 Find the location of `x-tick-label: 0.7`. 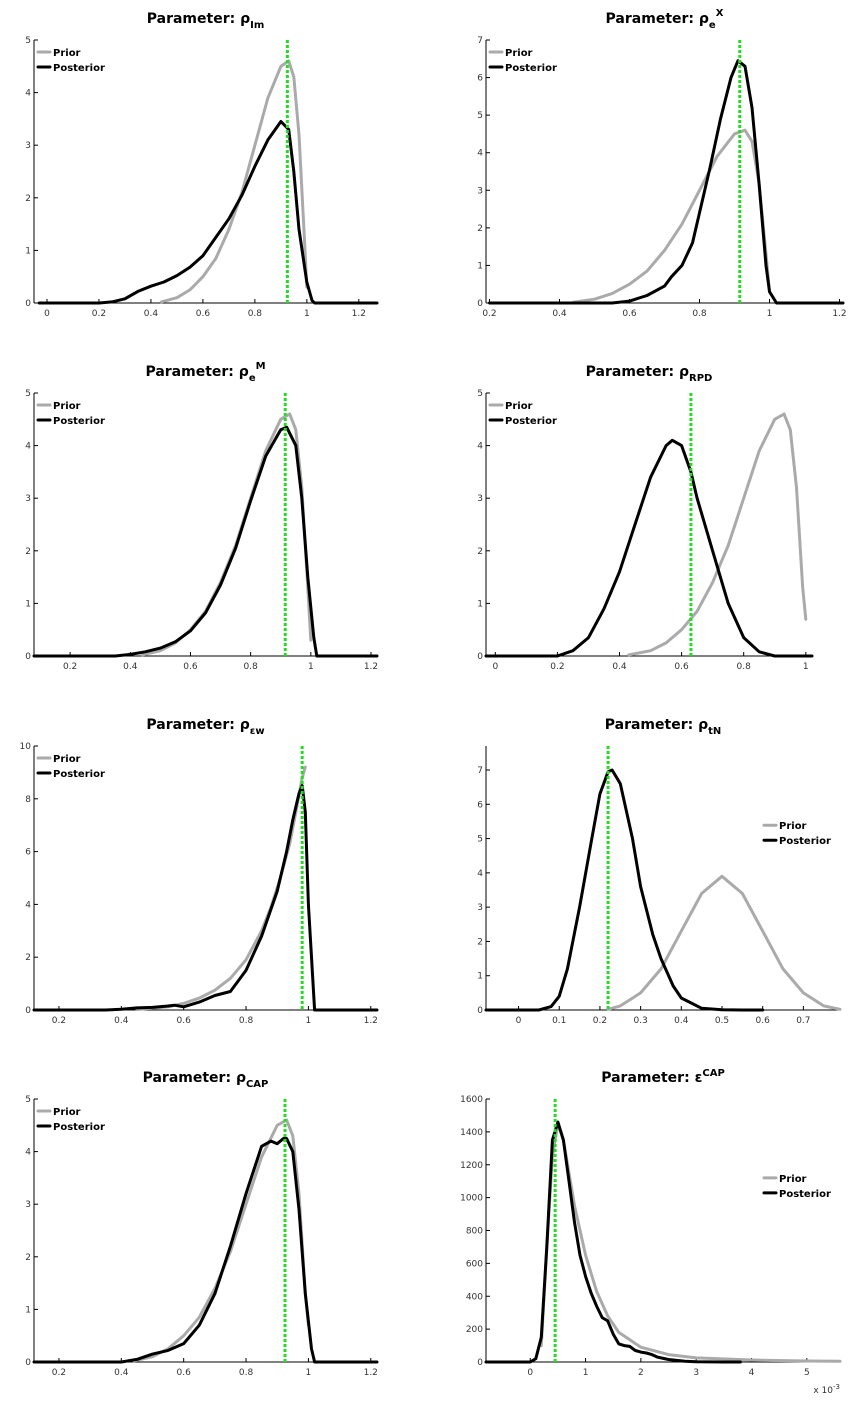

x-tick-label: 0.7 is located at coordinates (803, 1021).